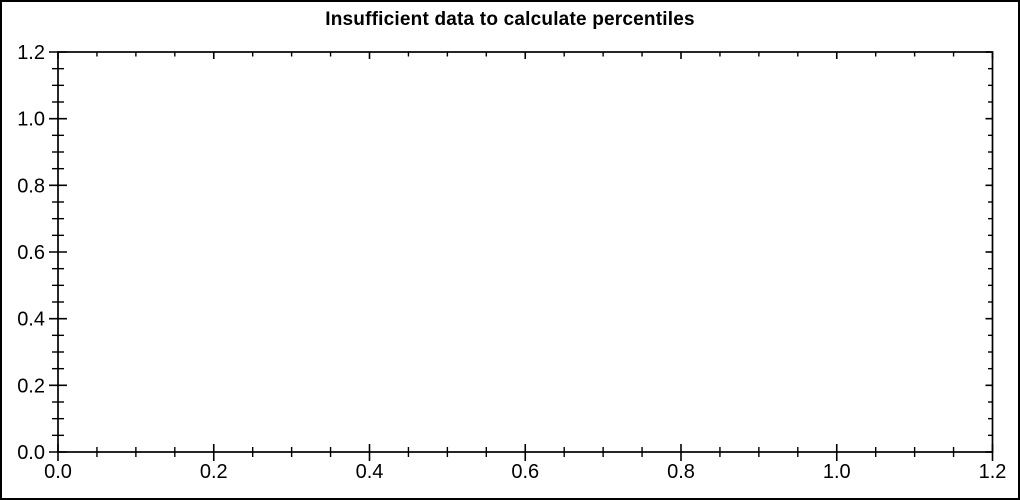  What do you see at coordinates (31, 120) in the screenshot?
I see `y-tick-label: 1.0` at bounding box center [31, 120].